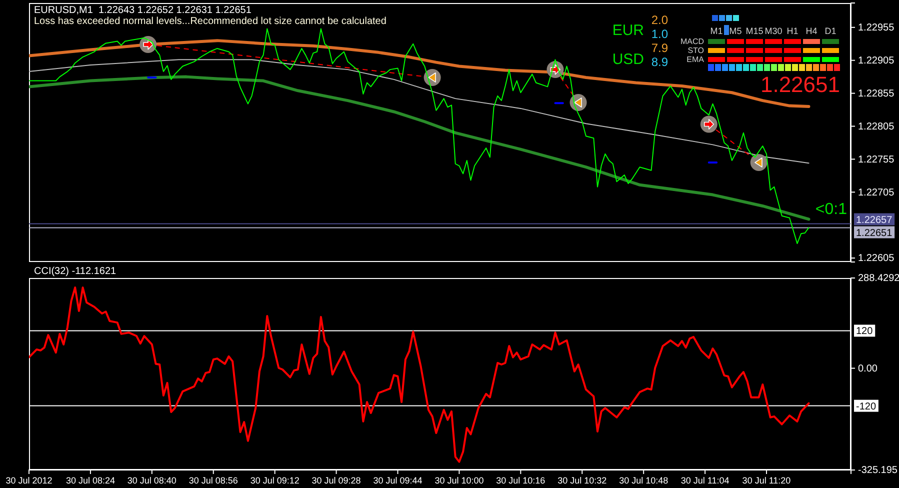 Image resolution: width=899 pixels, height=488 pixels. I want to click on annotation: 2.0, so click(659, 20).